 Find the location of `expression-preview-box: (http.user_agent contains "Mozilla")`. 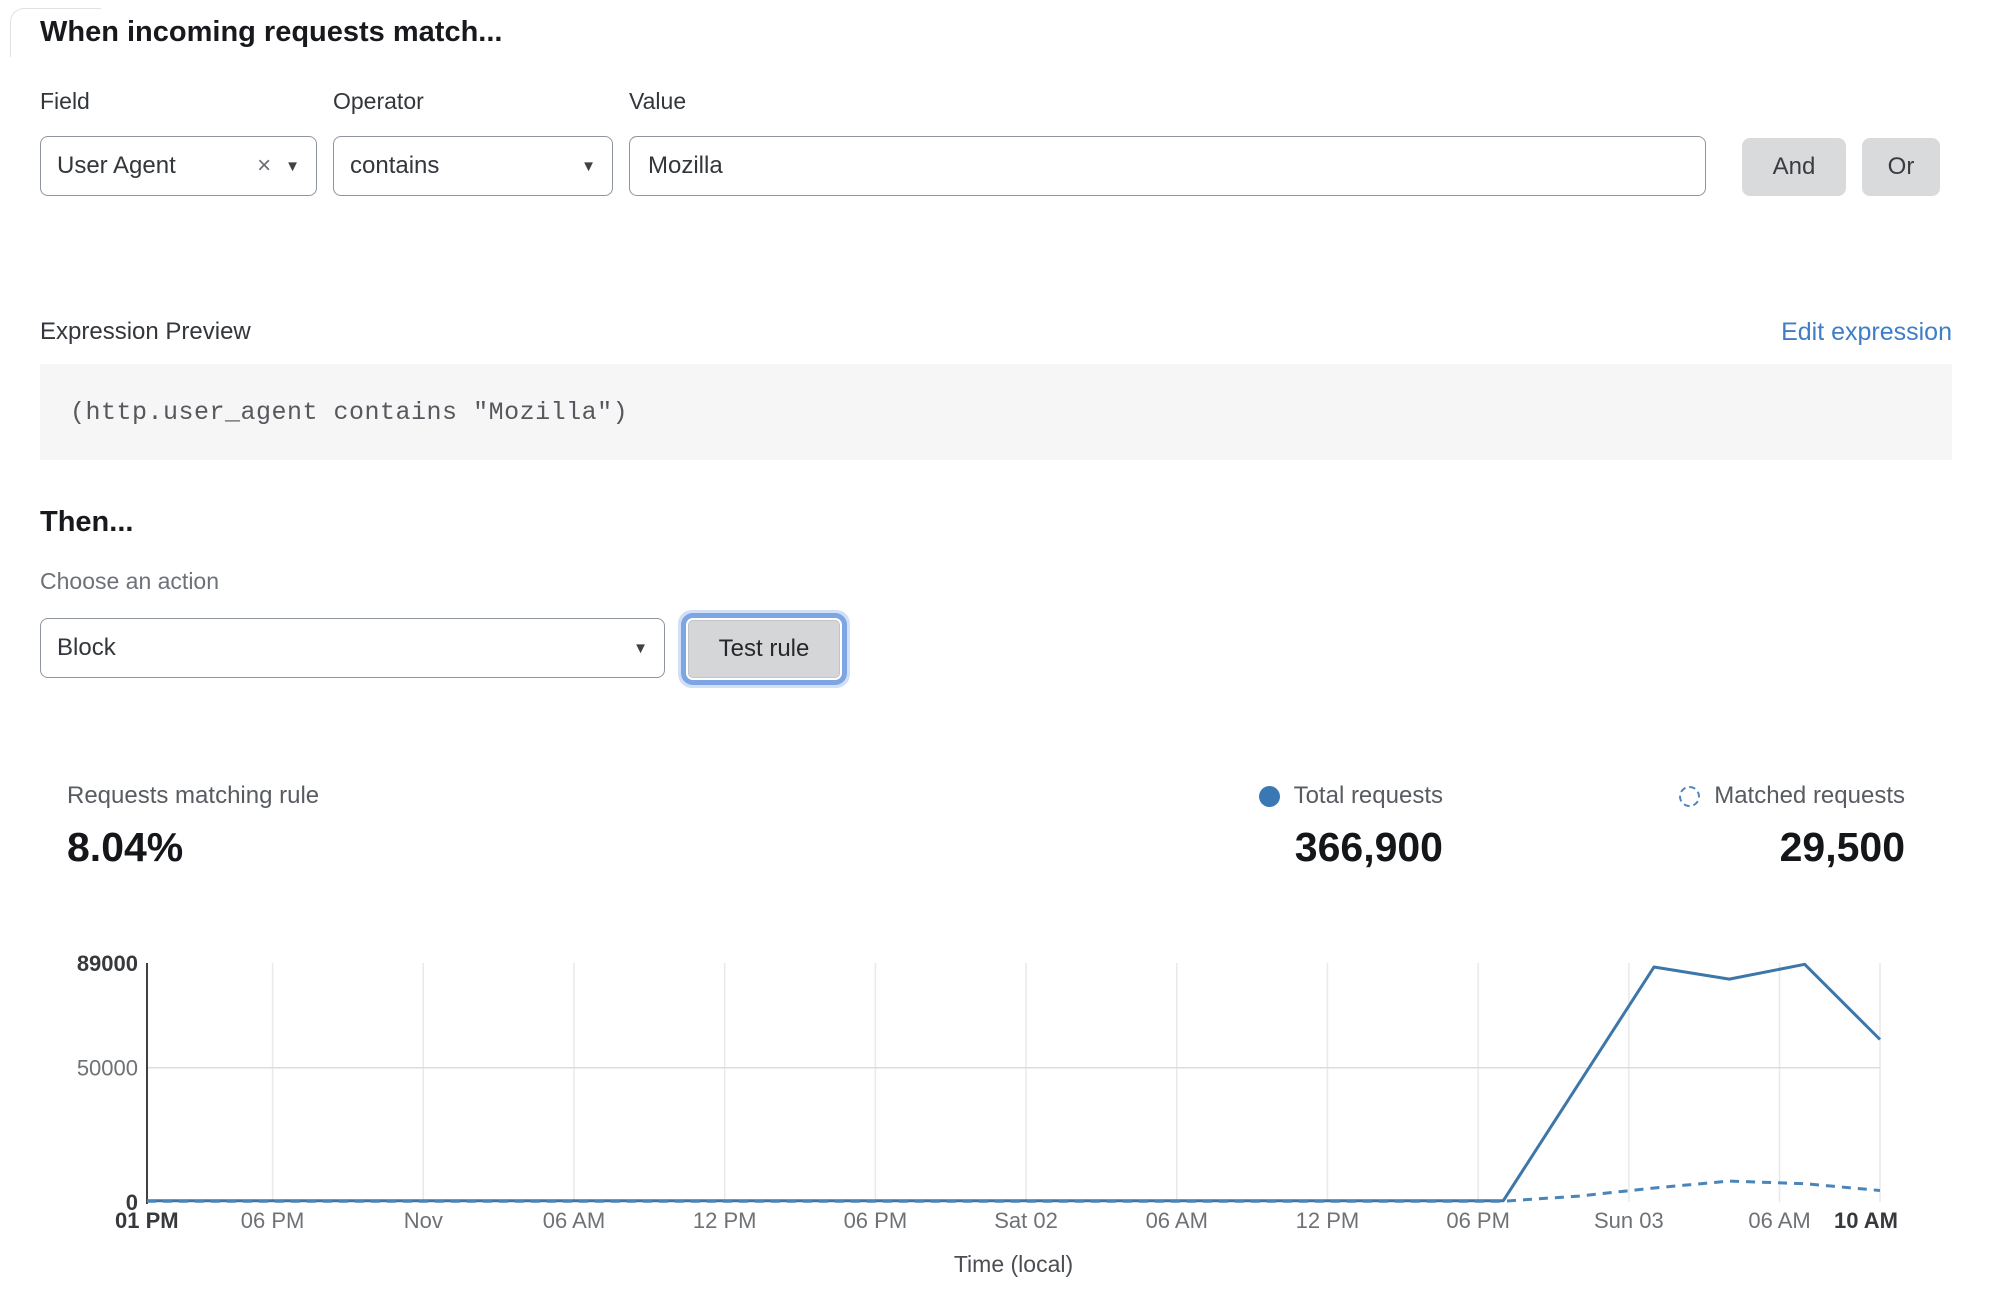

expression-preview-box: (http.user_agent contains "Mozilla") is located at coordinates (996, 412).